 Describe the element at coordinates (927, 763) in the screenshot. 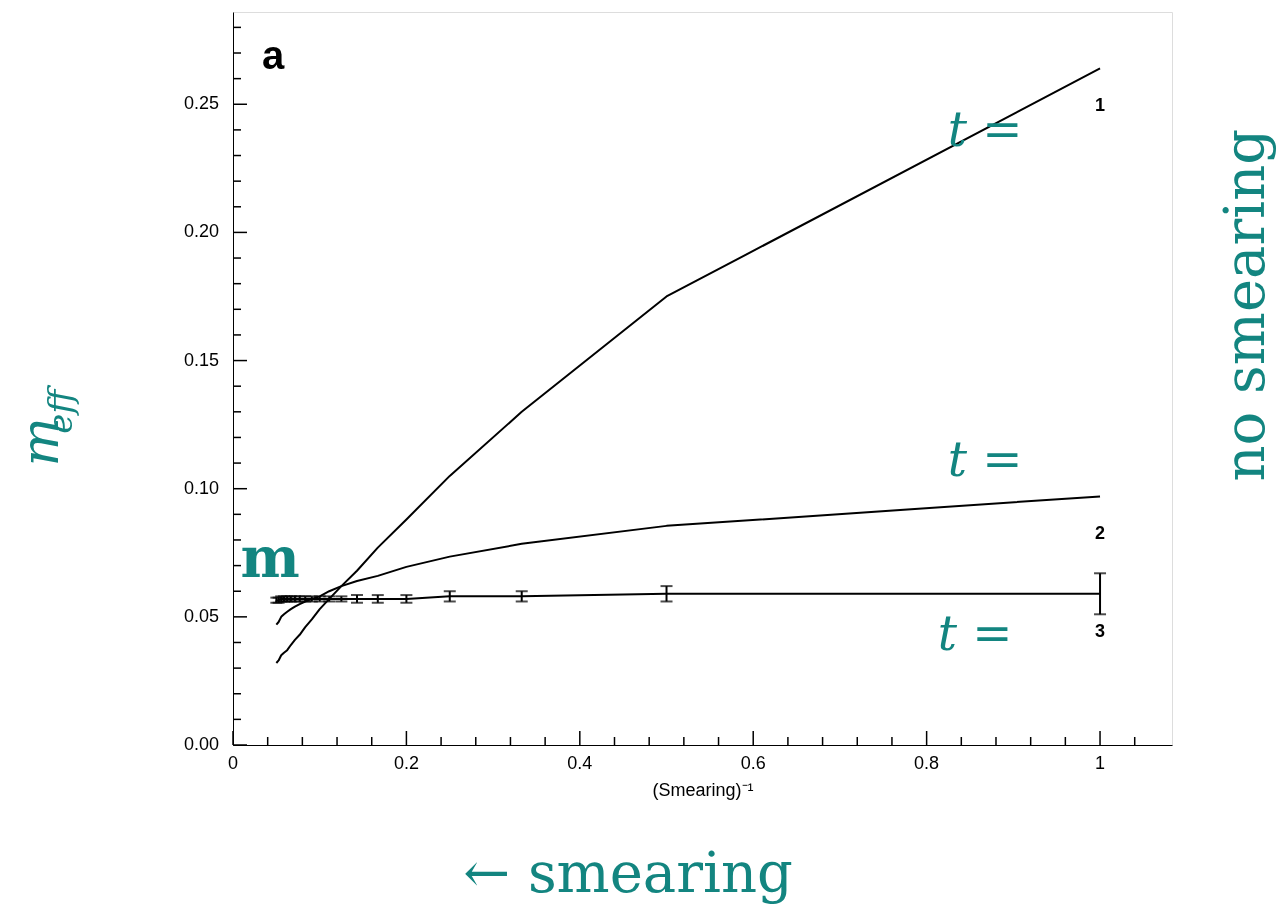

I see `x-tick-label: 0.8` at that location.